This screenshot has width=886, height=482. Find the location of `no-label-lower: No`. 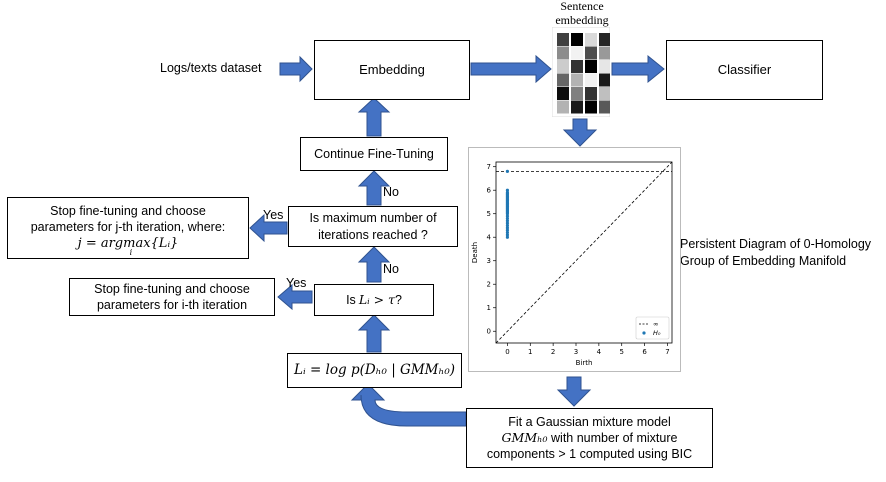

no-label-lower: No is located at coordinates (391, 269).